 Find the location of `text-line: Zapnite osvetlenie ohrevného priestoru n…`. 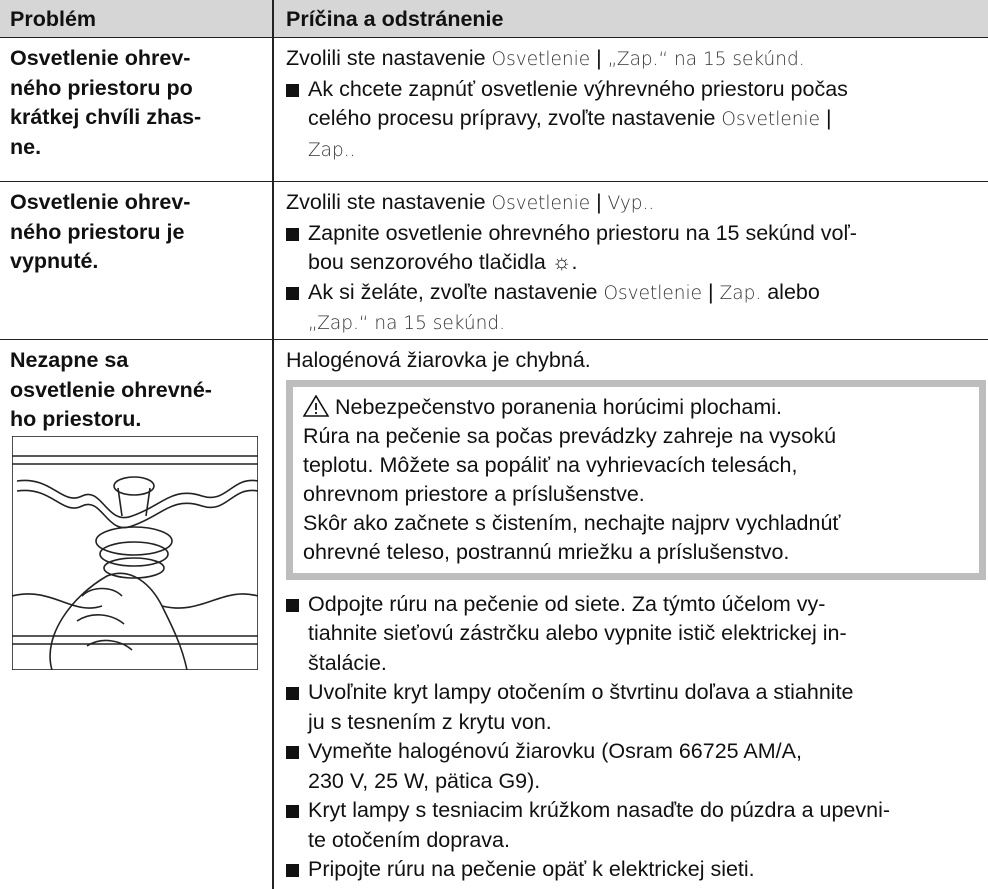

text-line: Zapnite osvetlenie ohrevného priestoru n… is located at coordinates (582, 234).